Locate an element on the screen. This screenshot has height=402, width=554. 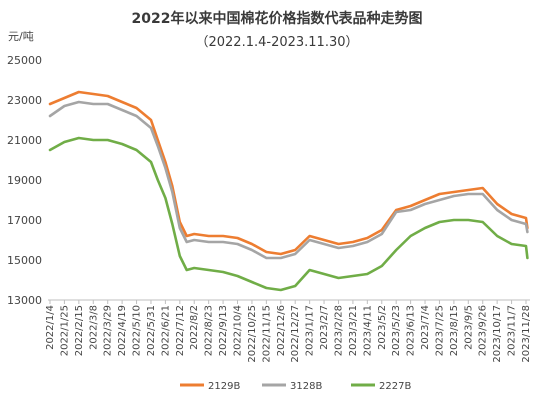
x-tick-label: 2023/9/26 is located at coordinates (483, 330).